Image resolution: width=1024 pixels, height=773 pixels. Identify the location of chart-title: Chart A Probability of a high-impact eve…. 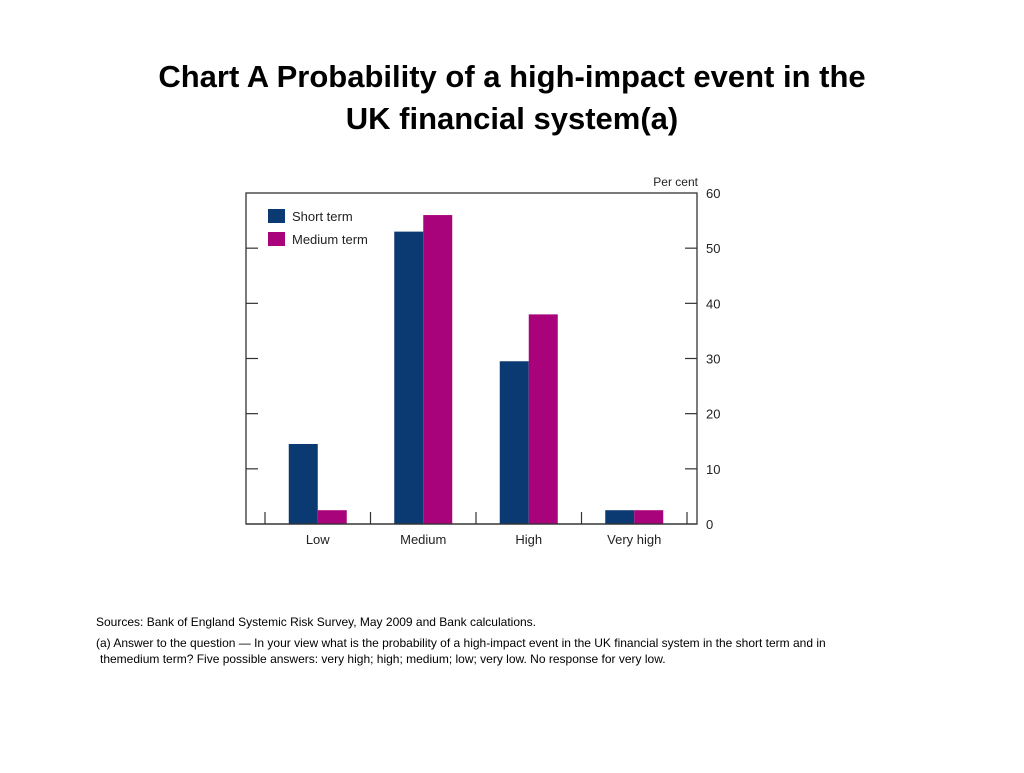
(512, 98).